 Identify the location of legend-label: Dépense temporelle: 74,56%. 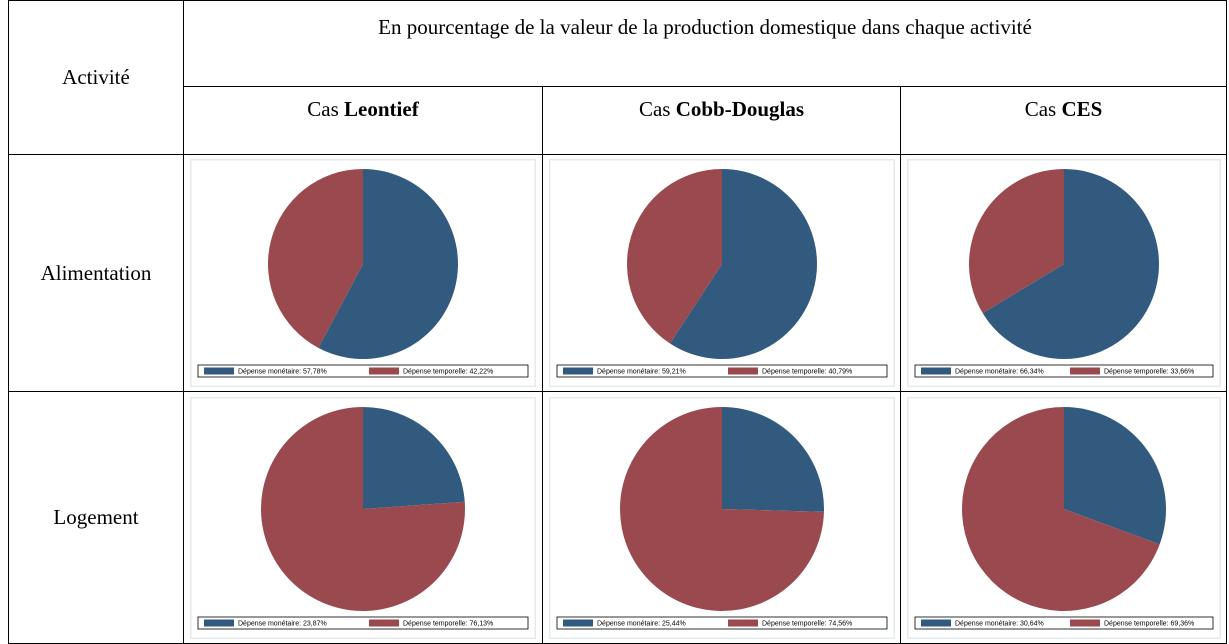
(807, 623).